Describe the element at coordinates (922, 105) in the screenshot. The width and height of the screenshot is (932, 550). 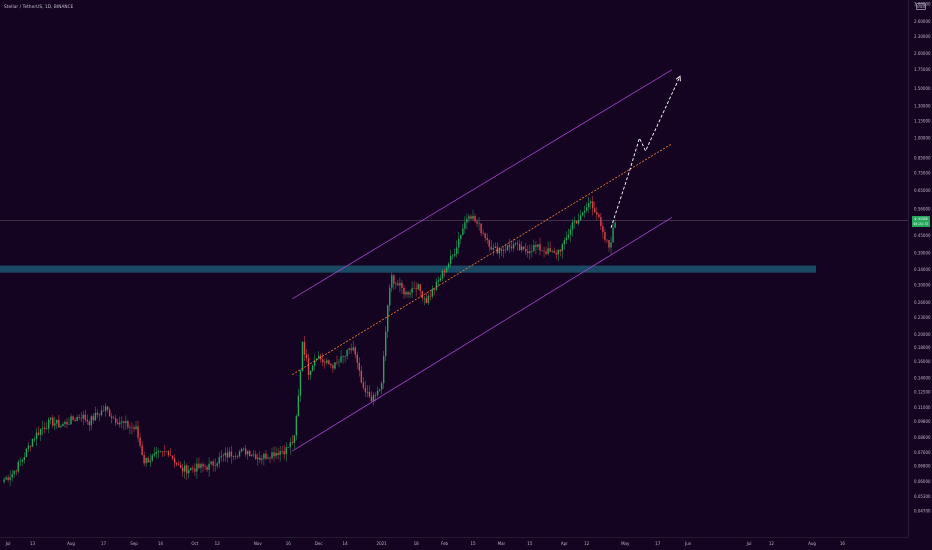
I see `price-tick-label: 1.30000` at that location.